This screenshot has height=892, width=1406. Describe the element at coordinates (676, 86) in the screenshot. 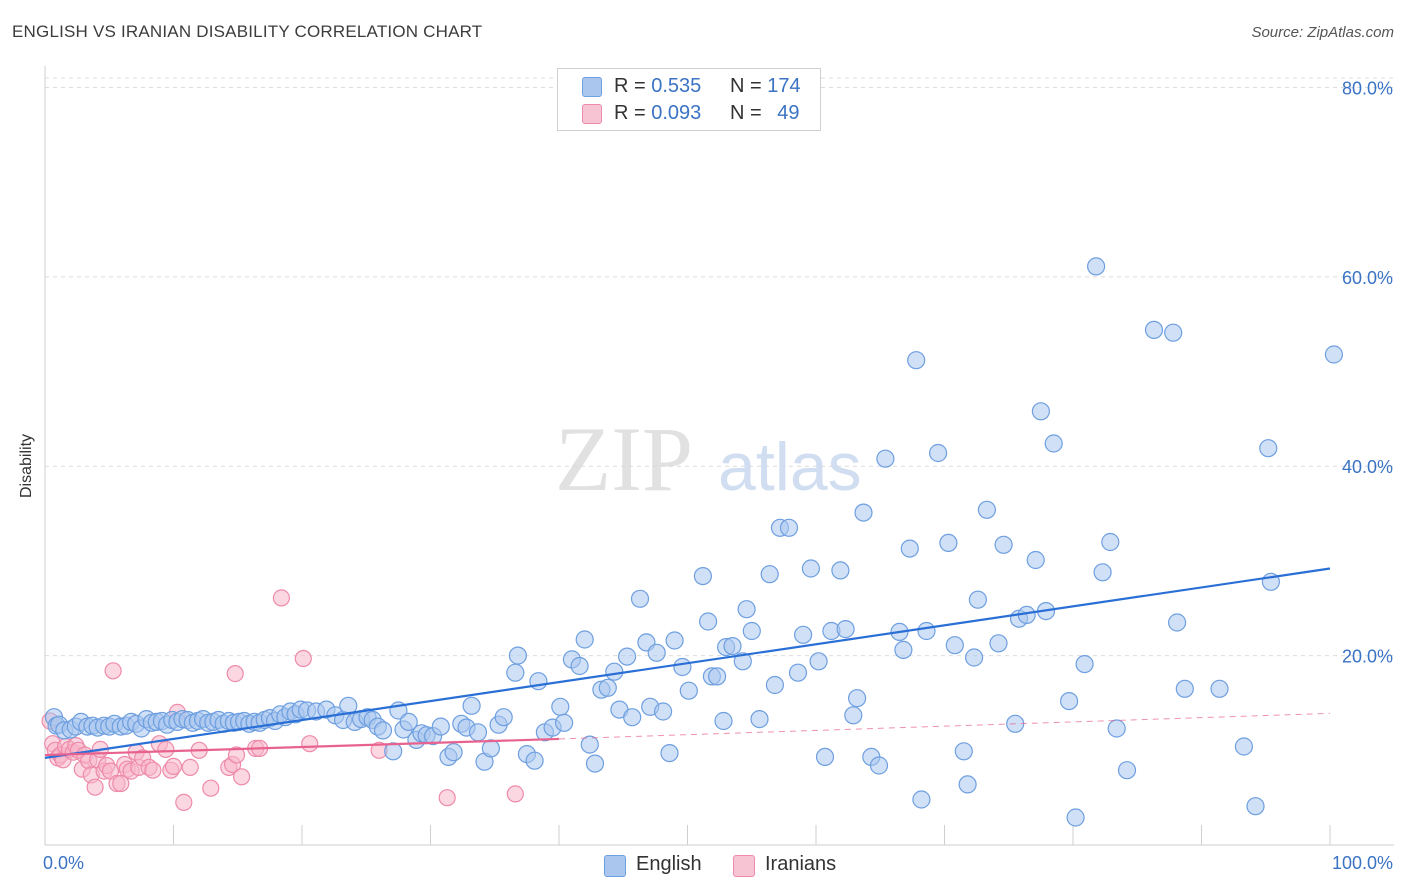

I see `english-r-value: 0.535` at that location.